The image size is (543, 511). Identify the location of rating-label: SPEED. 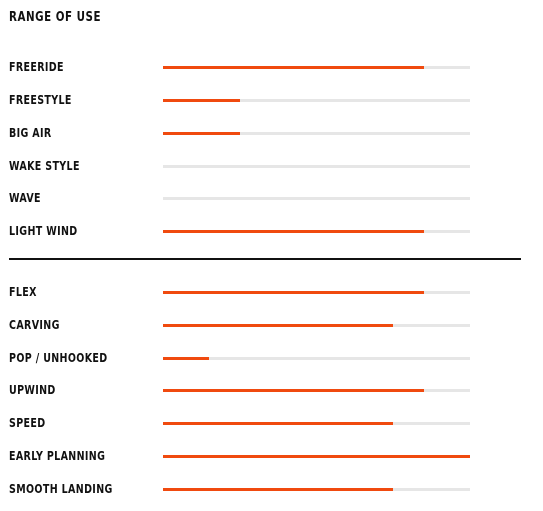
(27, 423).